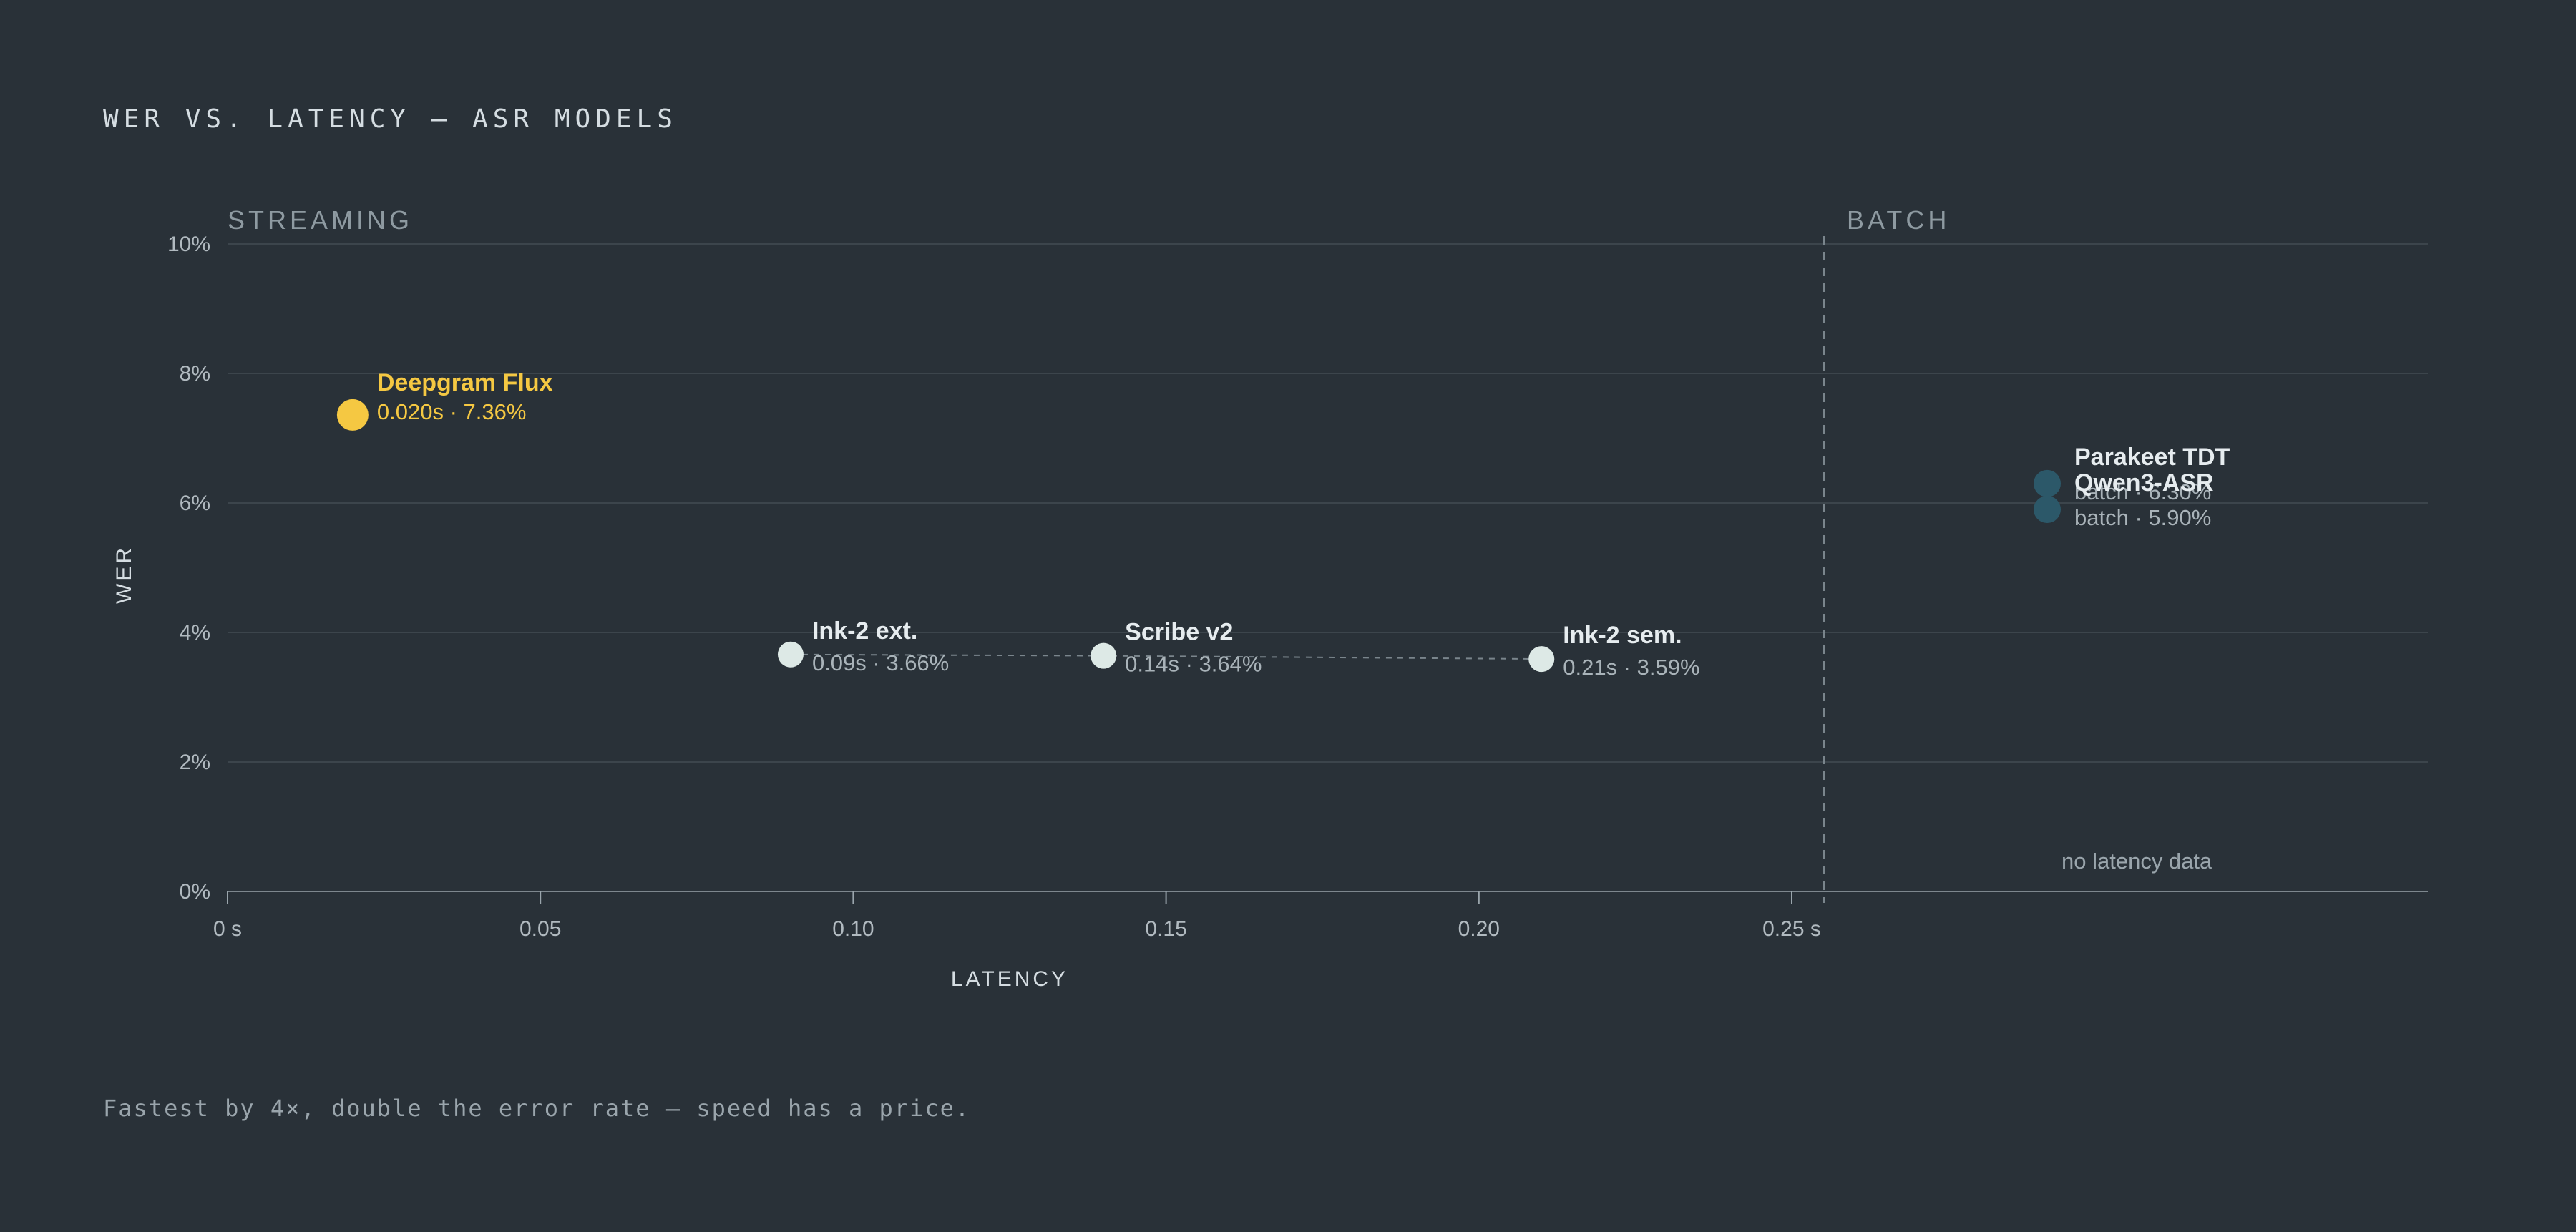 The image size is (2576, 1232). What do you see at coordinates (1165, 929) in the screenshot?
I see `x-tick-label: 0.15` at bounding box center [1165, 929].